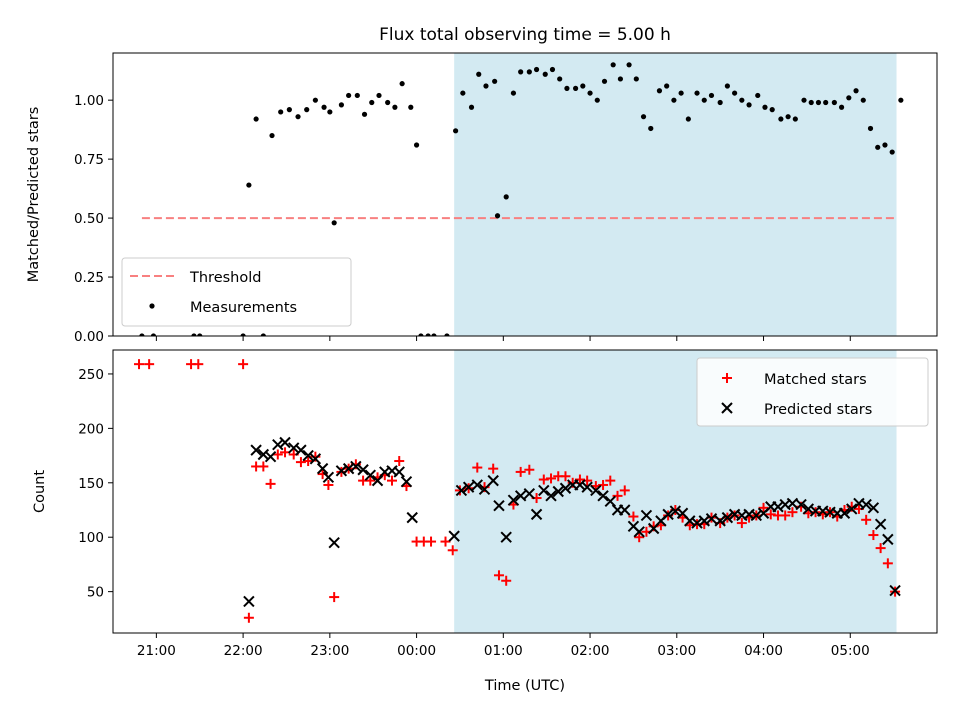 This screenshot has width=960, height=720. What do you see at coordinates (34, 195) in the screenshot?
I see `y-axis-label: Matched/Predicted stars` at bounding box center [34, 195].